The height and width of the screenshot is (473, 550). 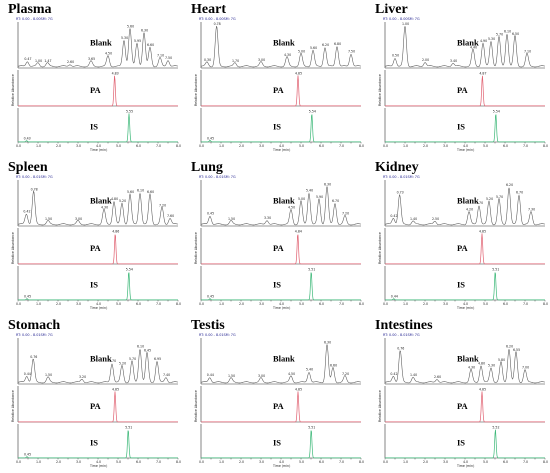 I want to click on panel-title: Kidney, so click(x=397, y=167).